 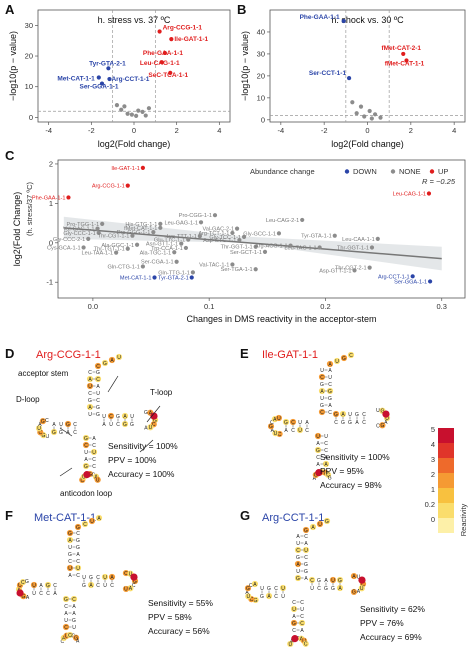 What do you see at coordinates (213, 234) in the screenshot?
I see `point-label: Arg-TCT-1-1` at bounding box center [213, 234].